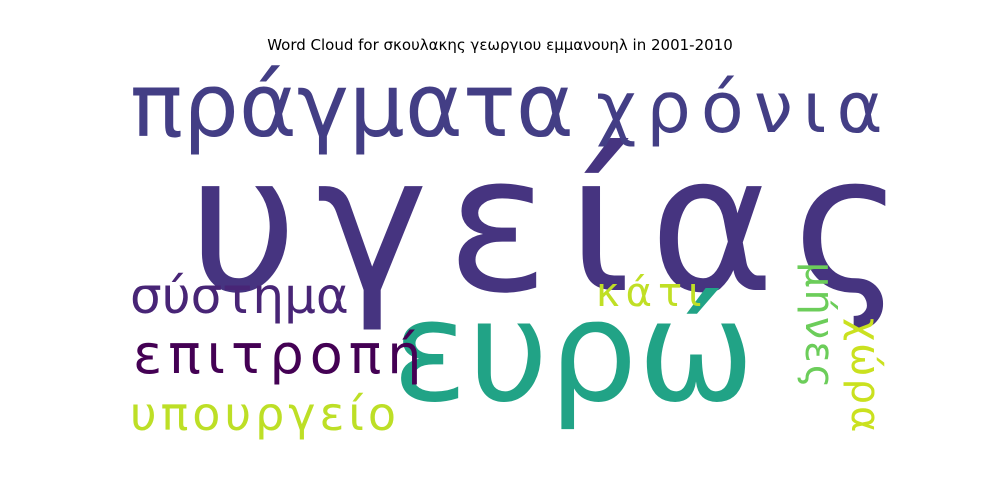 The width and height of the screenshot is (1000, 500). I want to click on word-2: ευρώ, so click(573, 352).